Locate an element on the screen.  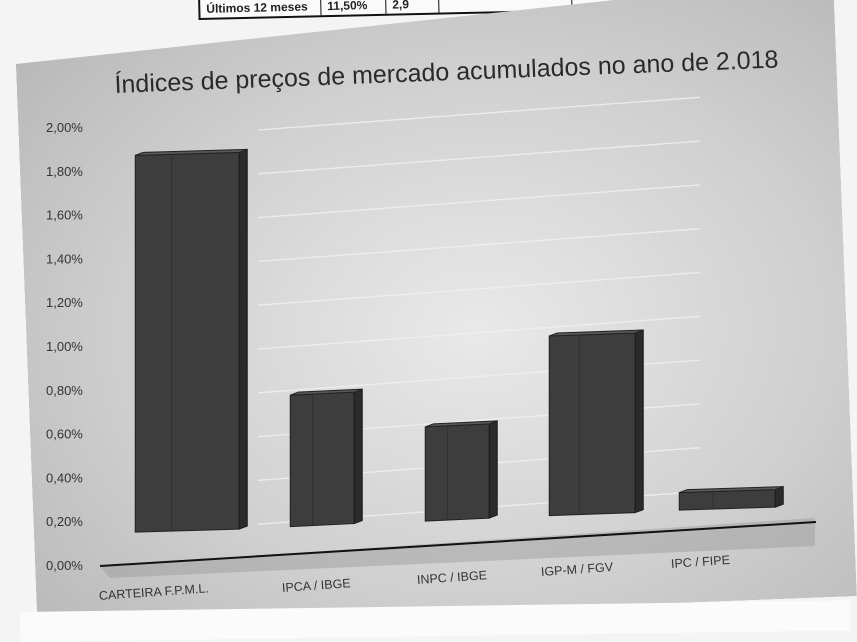
x-axis-line is located at coordinates (458, 544).